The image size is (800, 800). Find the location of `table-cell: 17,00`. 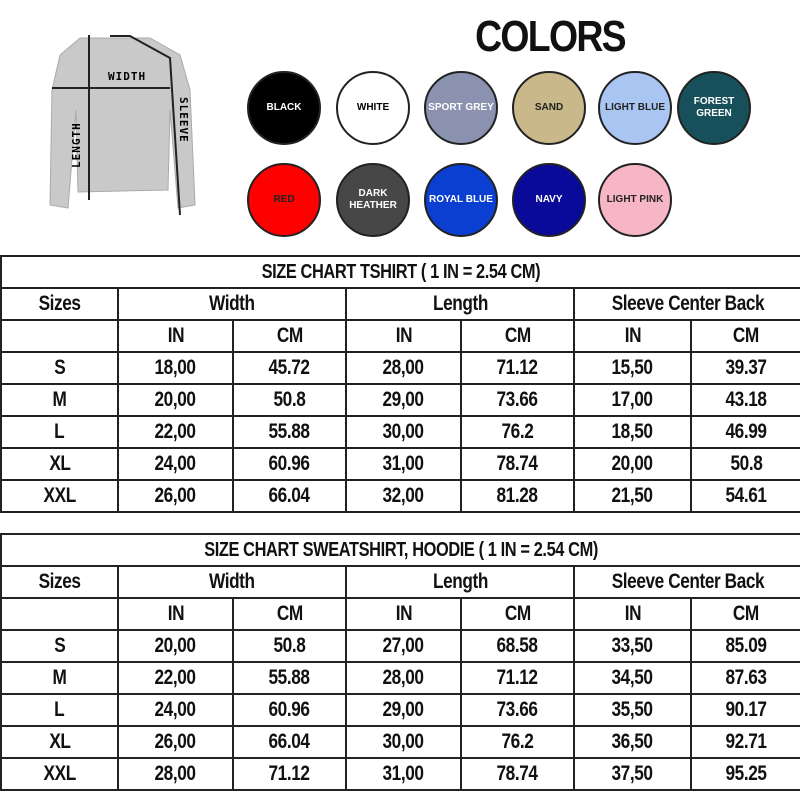

table-cell: 17,00 is located at coordinates (632, 400).